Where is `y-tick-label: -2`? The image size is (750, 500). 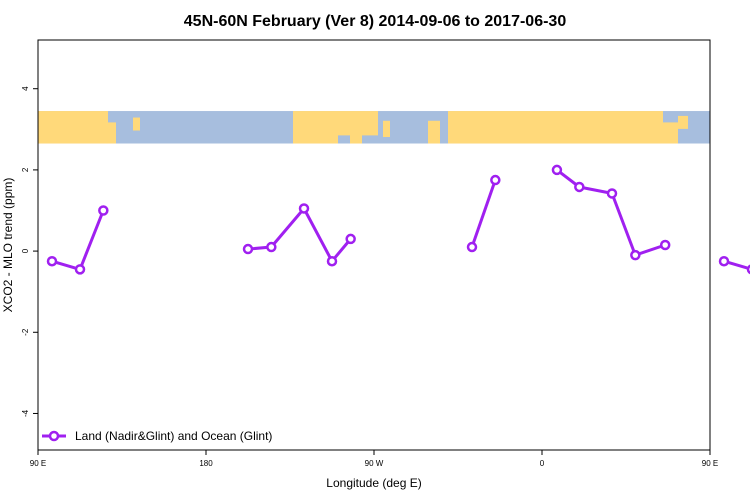 y-tick-label: -2 is located at coordinates (25, 332).